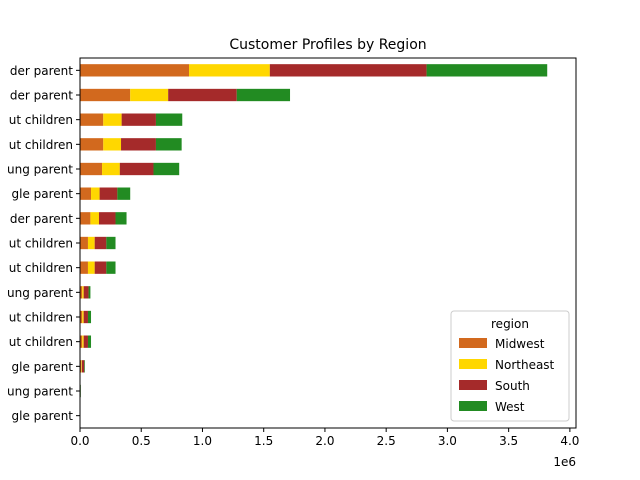 The image size is (640, 480). Describe the element at coordinates (202, 441) in the screenshot. I see `x-tick-label-2: 1.0` at that location.